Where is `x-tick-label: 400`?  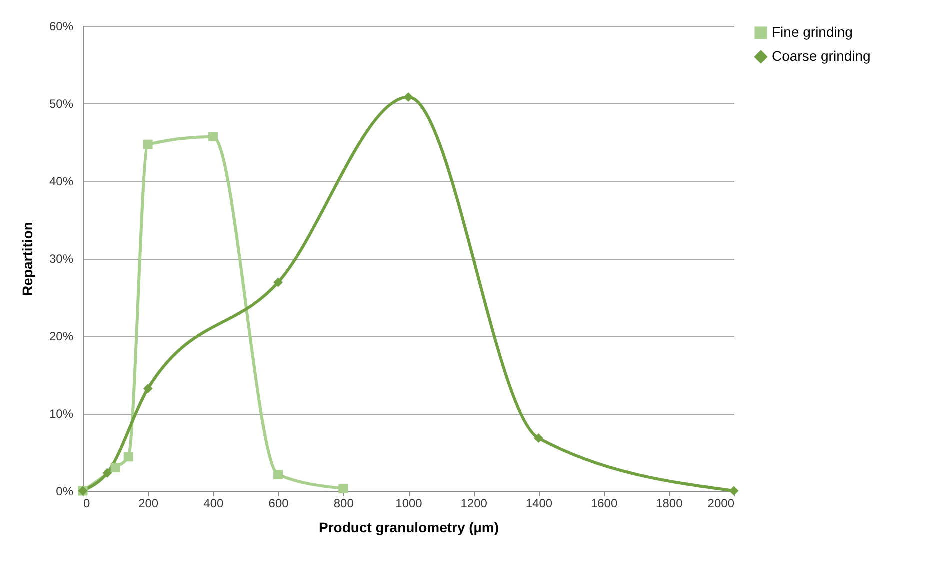
x-tick-label: 400 is located at coordinates (214, 503).